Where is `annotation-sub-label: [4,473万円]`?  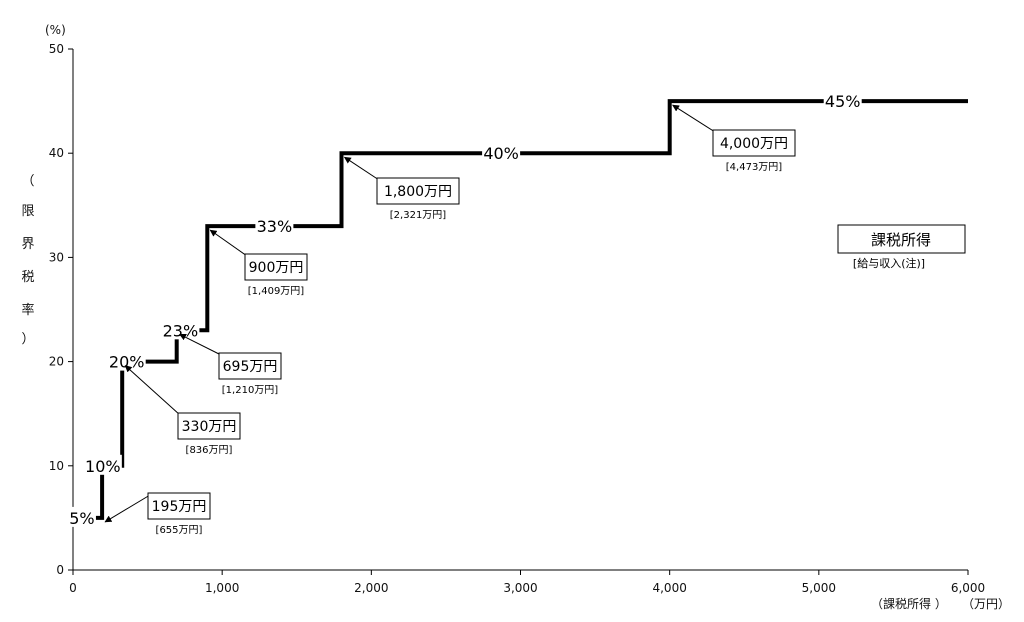 annotation-sub-label: [4,473万円] is located at coordinates (754, 167).